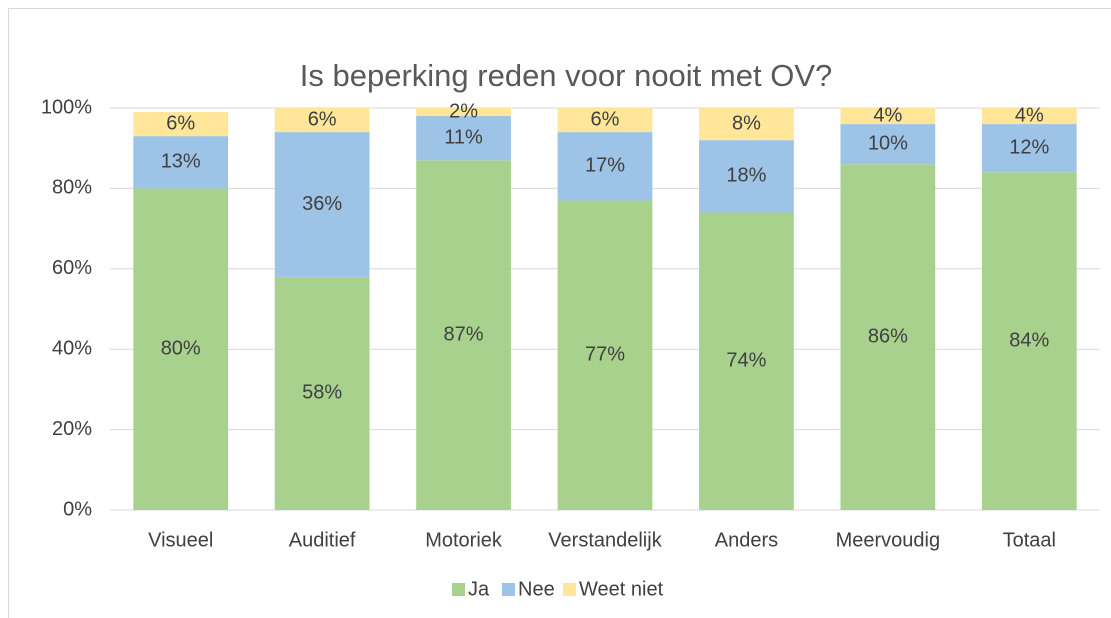 The height and width of the screenshot is (618, 1111). I want to click on data-label: 77%, so click(605, 355).